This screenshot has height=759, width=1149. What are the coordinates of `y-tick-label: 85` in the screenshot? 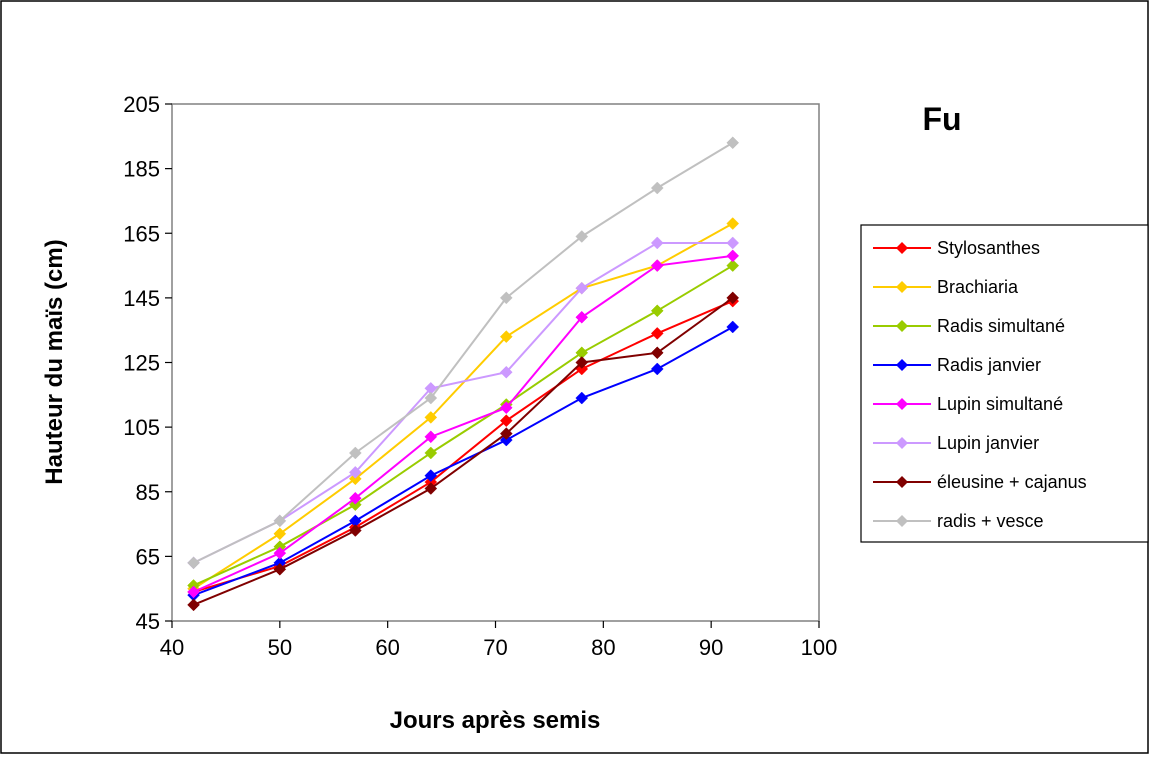 It's located at (148, 492).